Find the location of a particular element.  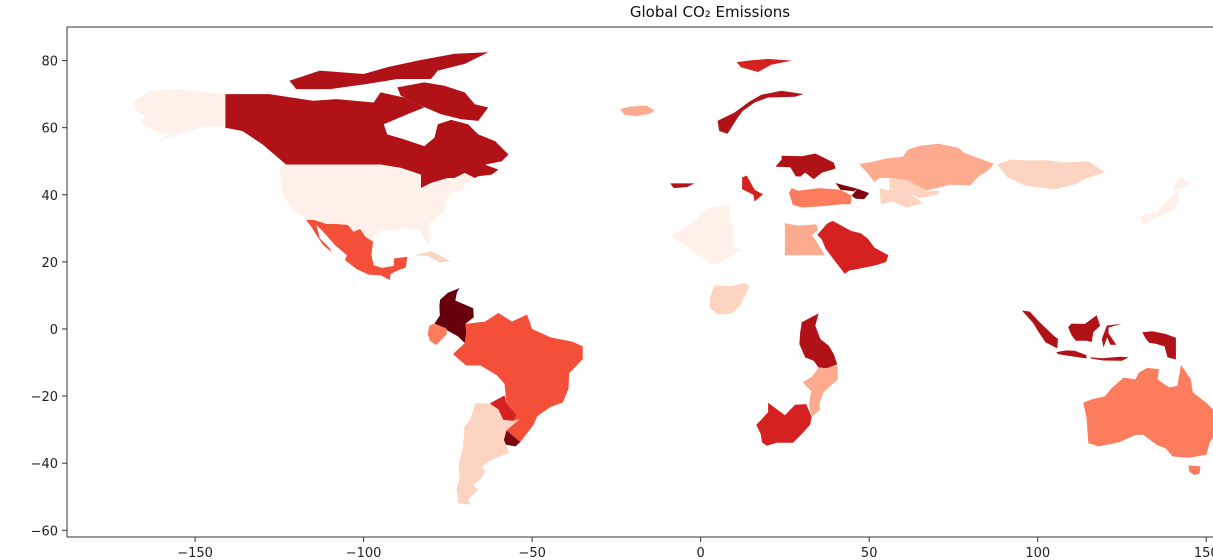

region-indonesia-sulawesi is located at coordinates (1111, 335).